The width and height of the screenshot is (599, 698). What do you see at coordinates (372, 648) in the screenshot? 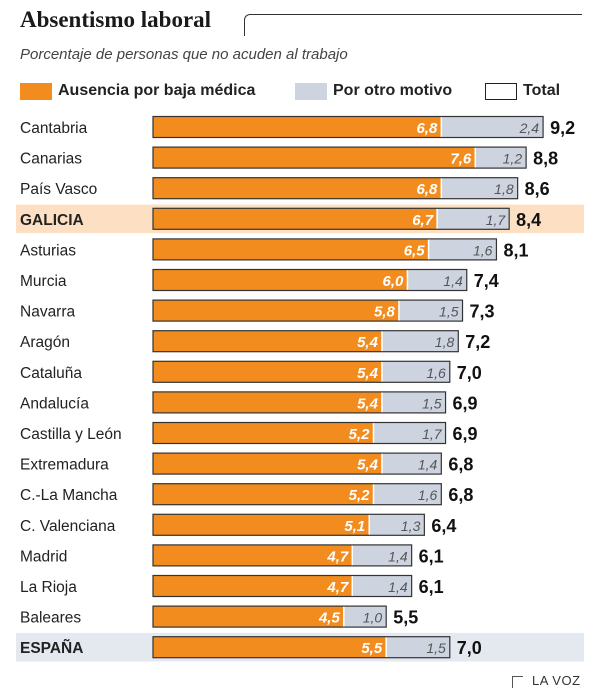
I see `value-label-baja-medica-espana: 5,5` at bounding box center [372, 648].